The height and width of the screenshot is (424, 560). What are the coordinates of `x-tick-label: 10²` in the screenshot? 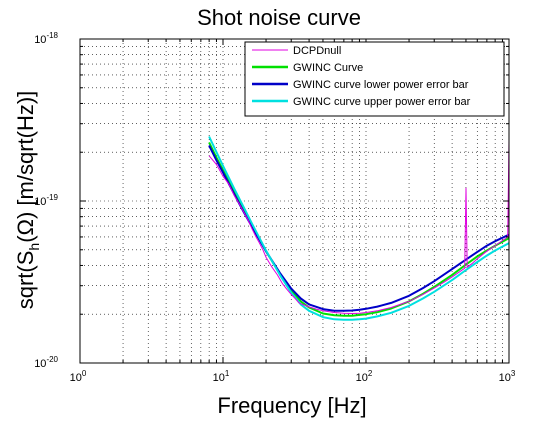 It's located at (364, 376).